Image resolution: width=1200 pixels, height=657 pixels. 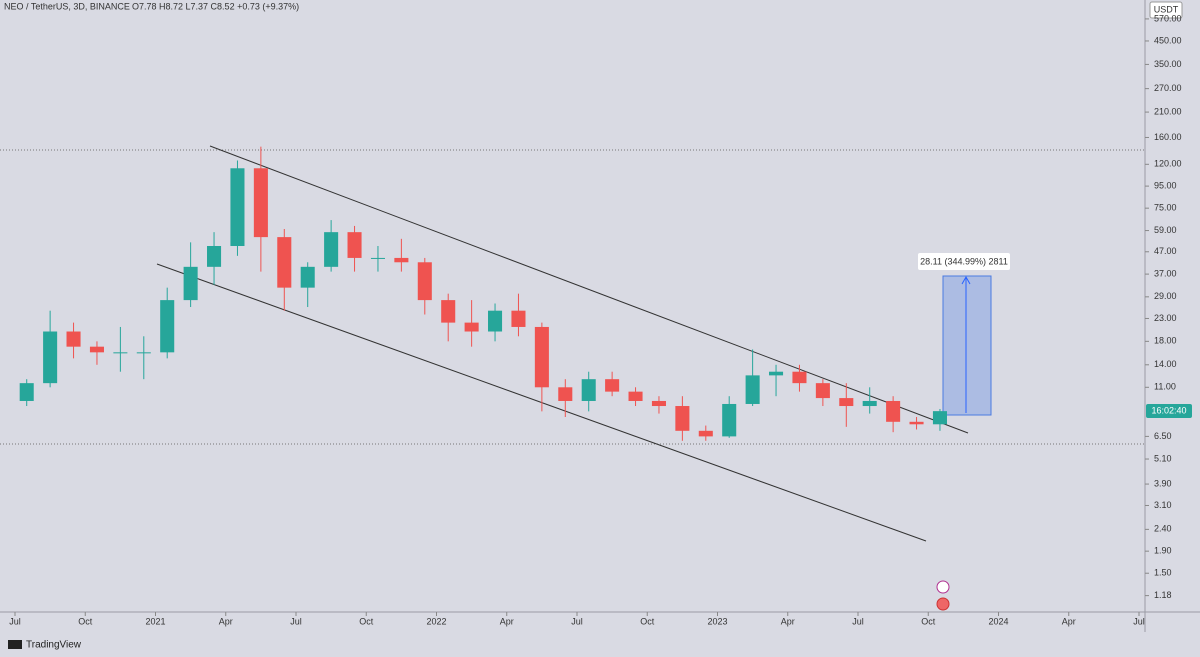 I want to click on y-tick-label: 5.10, so click(x=1163, y=458).